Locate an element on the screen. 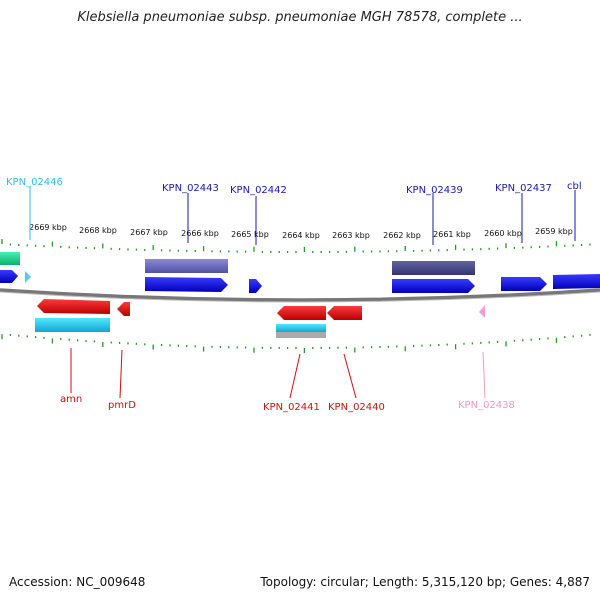 The width and height of the screenshot is (600, 600). gene-label-cbl: cbl is located at coordinates (574, 186).